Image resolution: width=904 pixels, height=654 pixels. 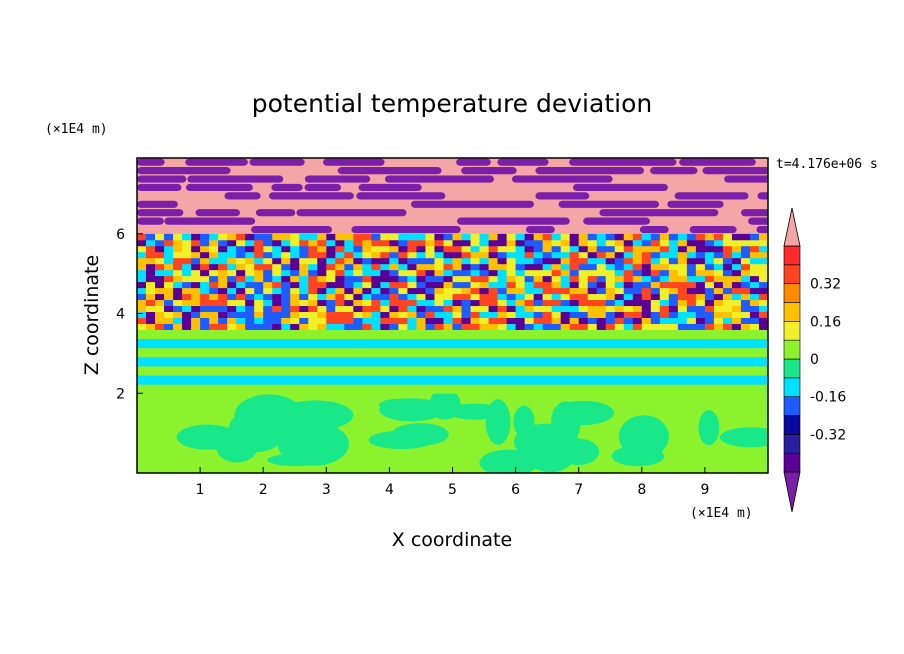 What do you see at coordinates (792, 444) in the screenshot?
I see `colorbar-band` at bounding box center [792, 444].